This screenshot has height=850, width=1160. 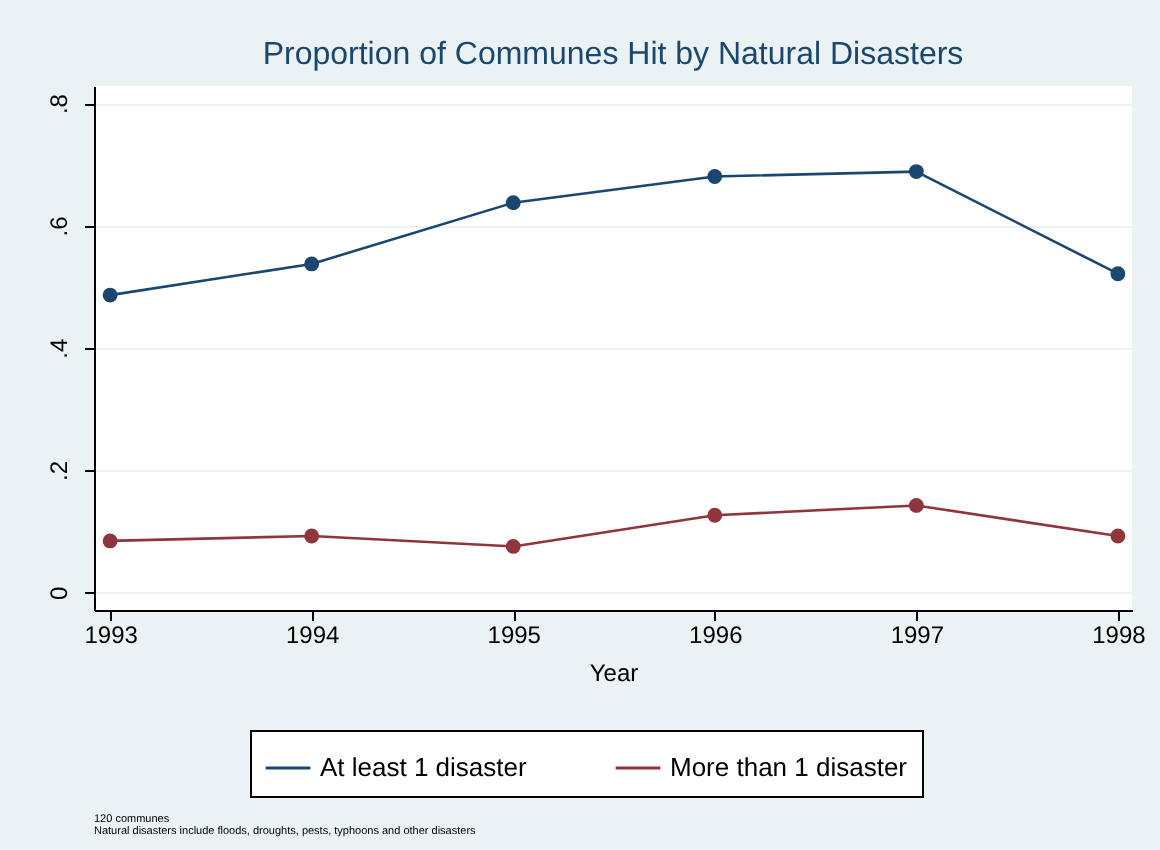 I want to click on legend-label: More than 1 disaster, so click(x=789, y=767).